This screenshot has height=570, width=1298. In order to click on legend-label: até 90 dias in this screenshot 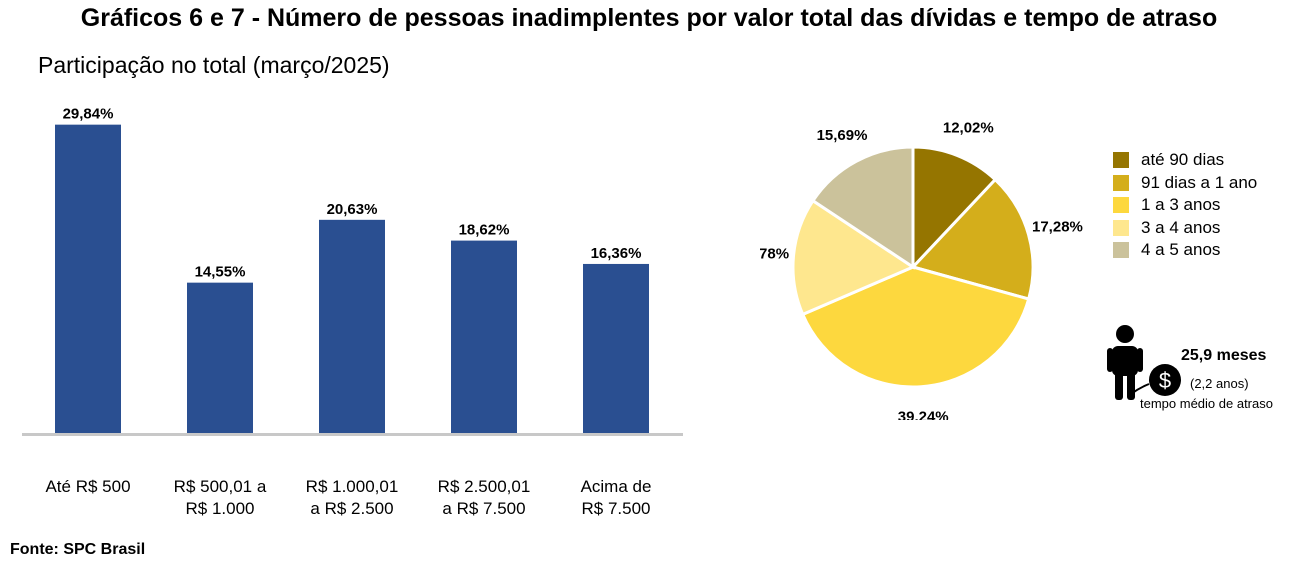, I will do `click(1183, 160)`.